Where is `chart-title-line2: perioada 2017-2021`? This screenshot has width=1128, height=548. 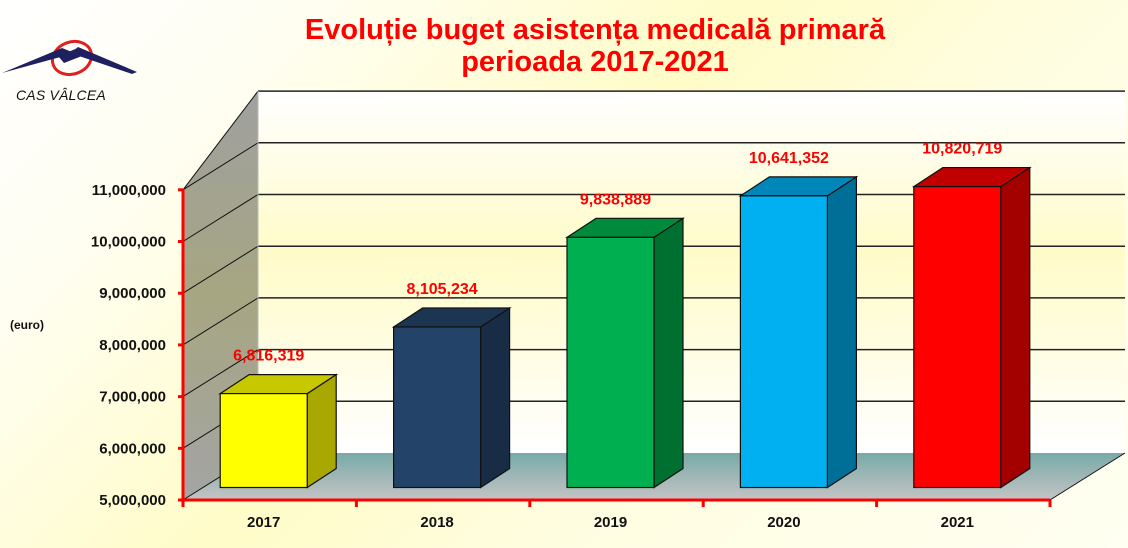
chart-title-line2: perioada 2017-2021 is located at coordinates (595, 62).